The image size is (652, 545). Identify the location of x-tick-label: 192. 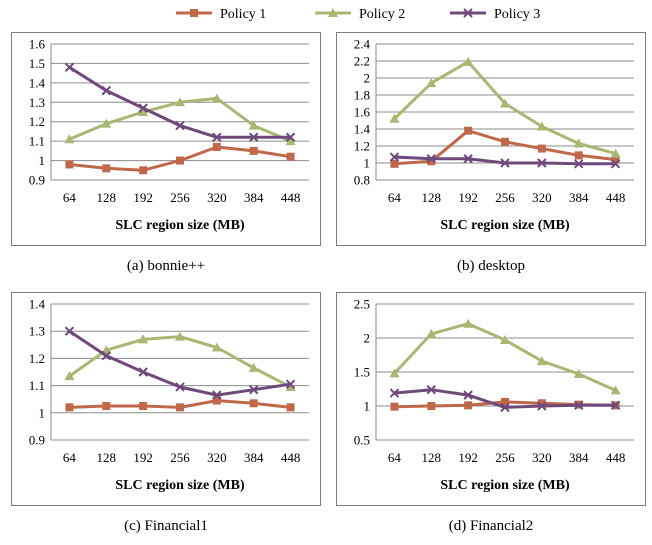
(468, 457).